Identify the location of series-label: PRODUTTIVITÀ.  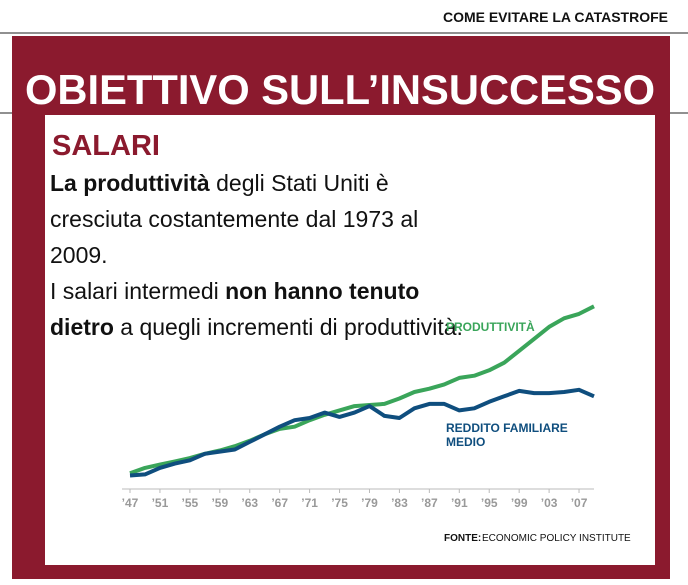
(490, 327).